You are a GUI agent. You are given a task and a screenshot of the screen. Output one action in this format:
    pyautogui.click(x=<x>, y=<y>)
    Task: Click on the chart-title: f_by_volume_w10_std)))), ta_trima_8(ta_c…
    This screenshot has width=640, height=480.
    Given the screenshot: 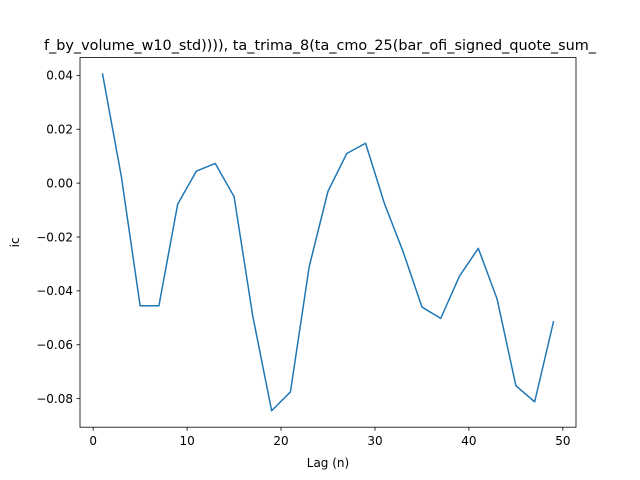 What is the action you would take?
    pyautogui.click(x=320, y=46)
    